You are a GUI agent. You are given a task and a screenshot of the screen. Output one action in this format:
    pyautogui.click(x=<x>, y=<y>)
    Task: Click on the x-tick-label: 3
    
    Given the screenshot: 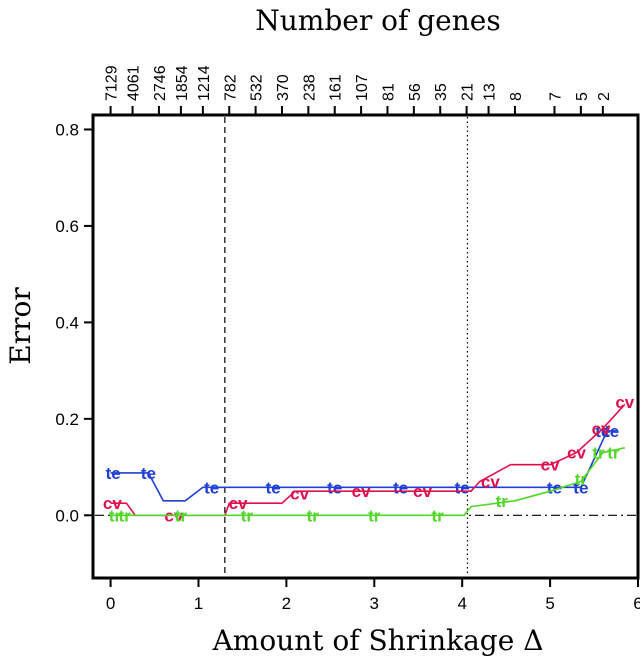 What is the action you would take?
    pyautogui.click(x=374, y=603)
    